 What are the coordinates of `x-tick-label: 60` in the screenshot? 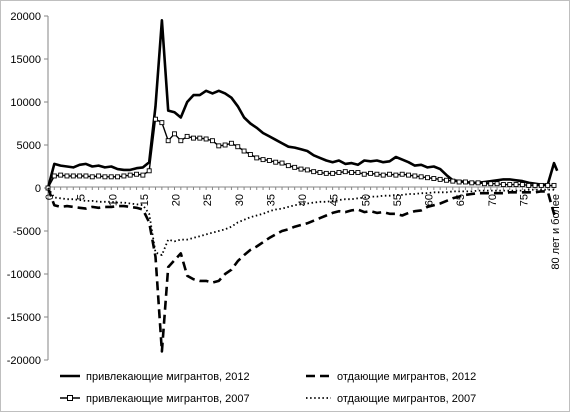 It's located at (430, 200).